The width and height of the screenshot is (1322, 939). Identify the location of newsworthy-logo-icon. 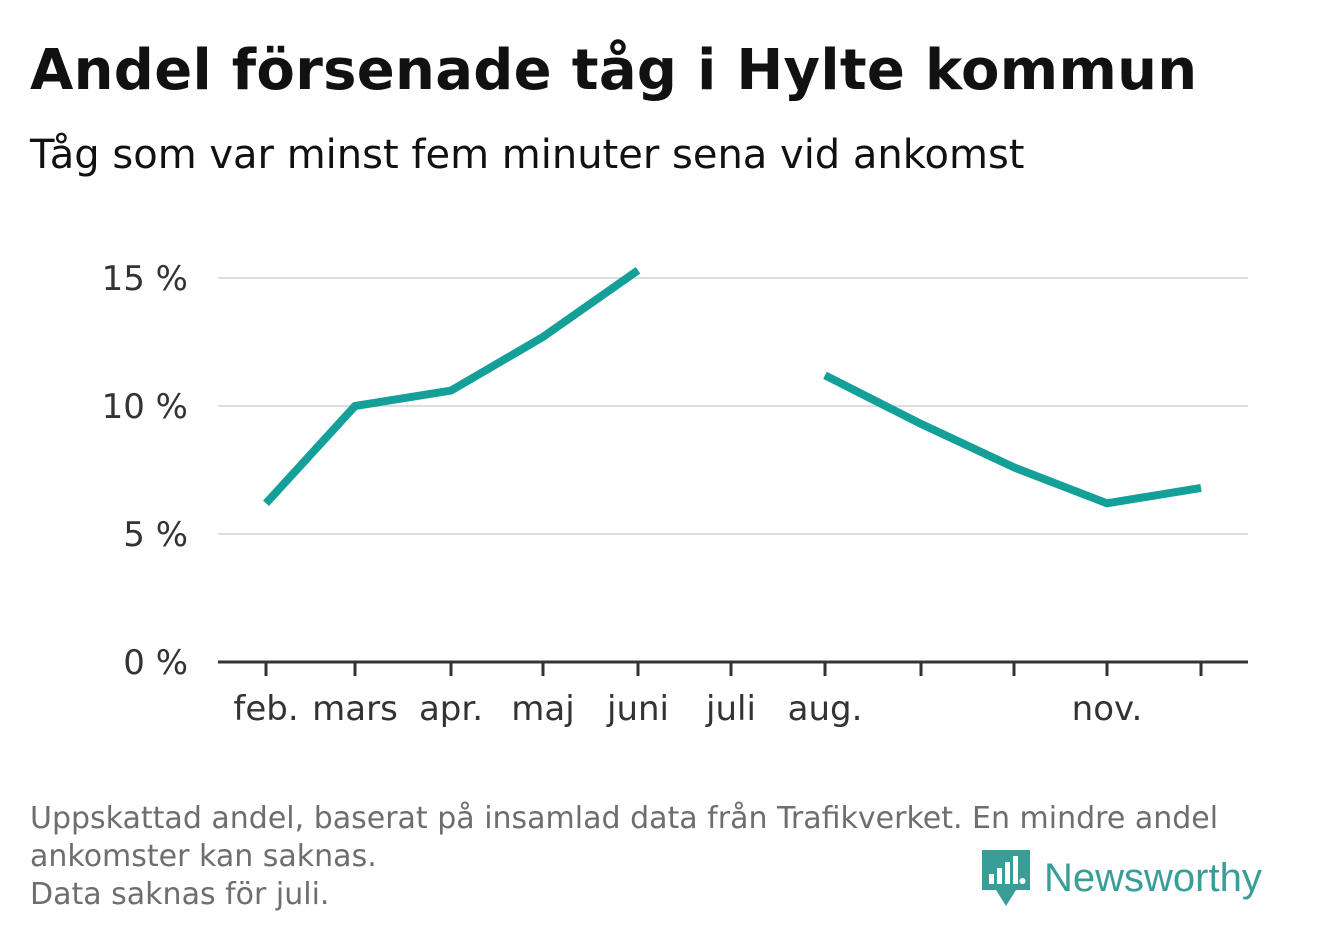
(1006, 878).